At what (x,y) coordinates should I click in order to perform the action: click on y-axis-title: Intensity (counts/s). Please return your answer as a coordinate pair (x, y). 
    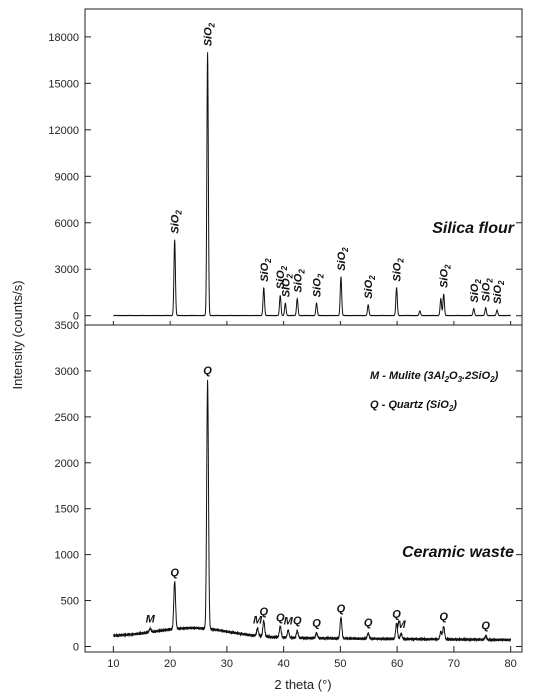
    Looking at the image, I should click on (17, 334).